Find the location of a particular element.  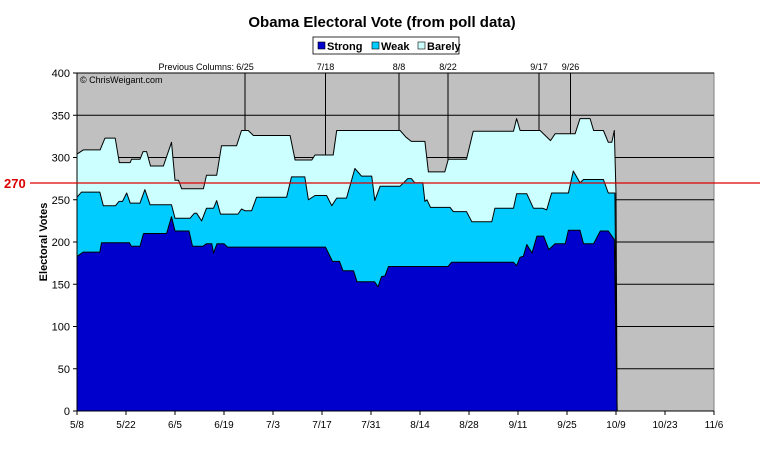

x-tick-label: 6/19 is located at coordinates (224, 425).